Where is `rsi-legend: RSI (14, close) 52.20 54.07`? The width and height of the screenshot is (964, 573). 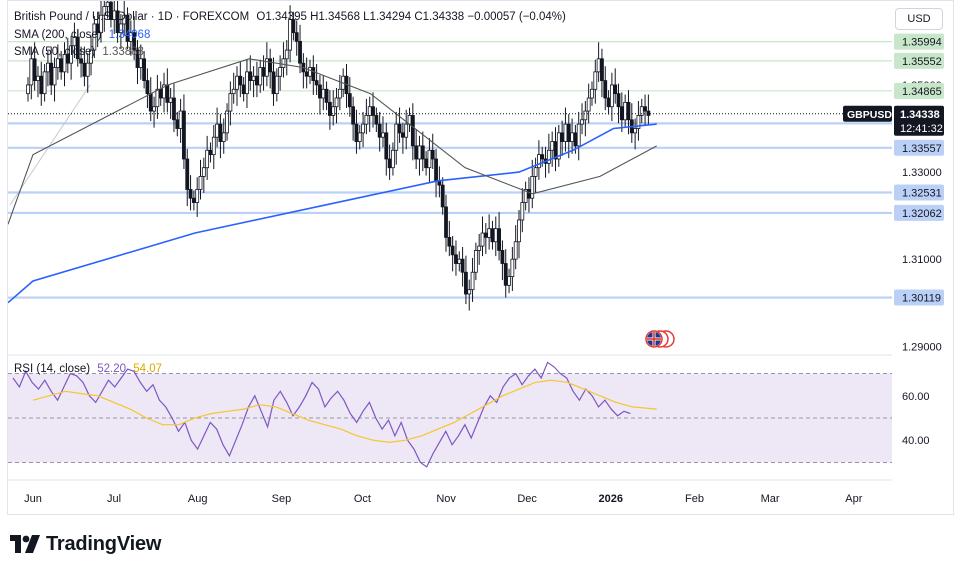
rsi-legend: RSI (14, close) 52.20 54.07 is located at coordinates (88, 369).